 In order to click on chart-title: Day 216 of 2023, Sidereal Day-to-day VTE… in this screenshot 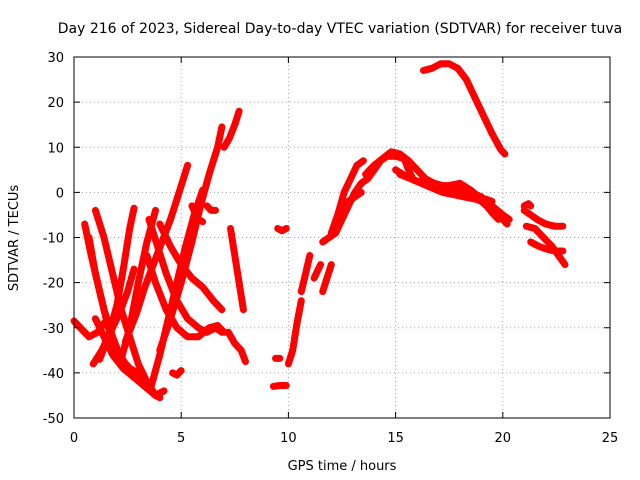, I will do `click(340, 29)`.